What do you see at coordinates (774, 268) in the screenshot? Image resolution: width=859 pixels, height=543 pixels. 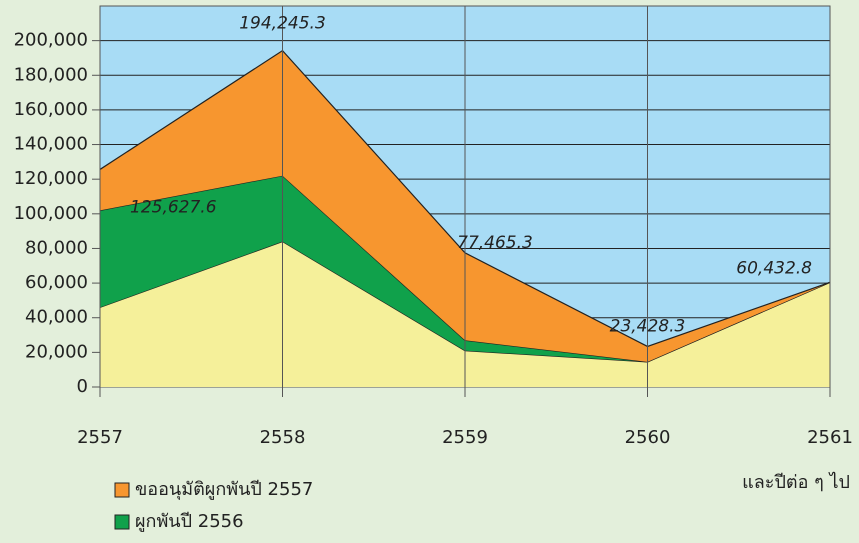 I see `annotation: 60,432.8` at bounding box center [774, 268].